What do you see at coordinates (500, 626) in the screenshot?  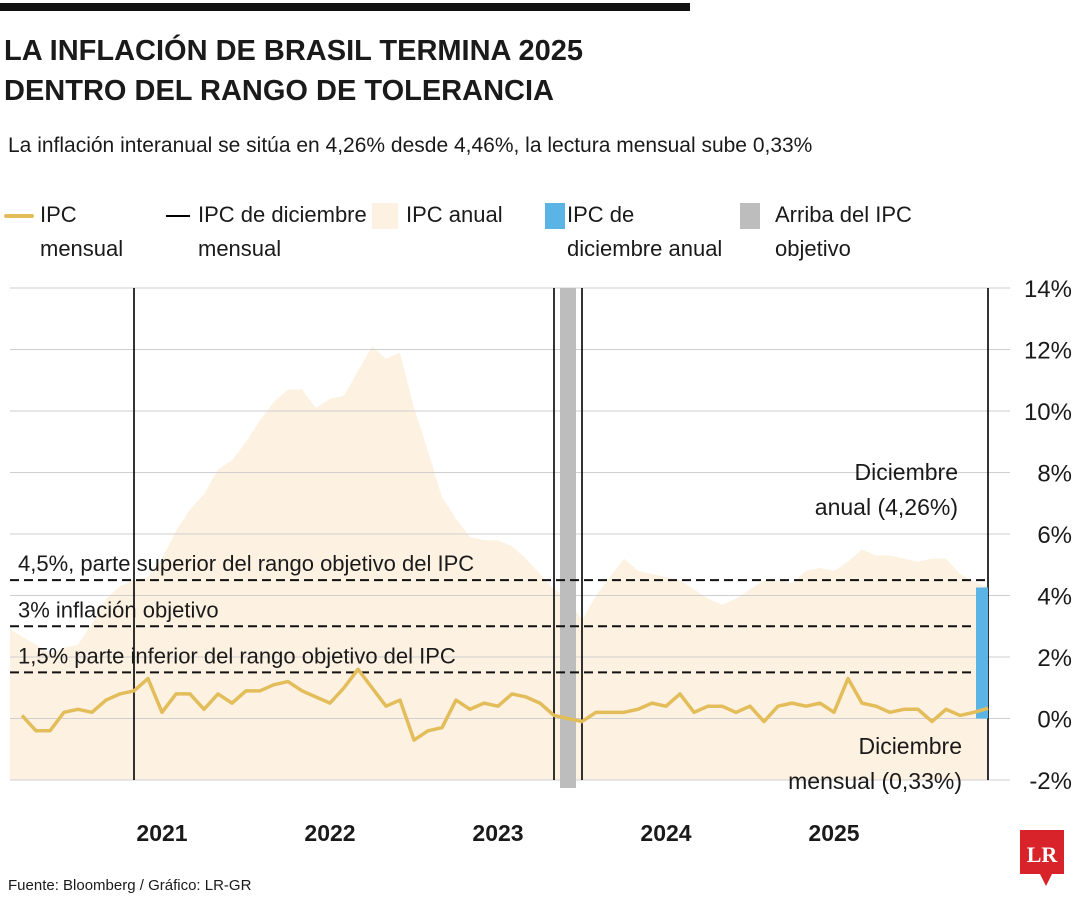 I see `ref-layer` at bounding box center [500, 626].